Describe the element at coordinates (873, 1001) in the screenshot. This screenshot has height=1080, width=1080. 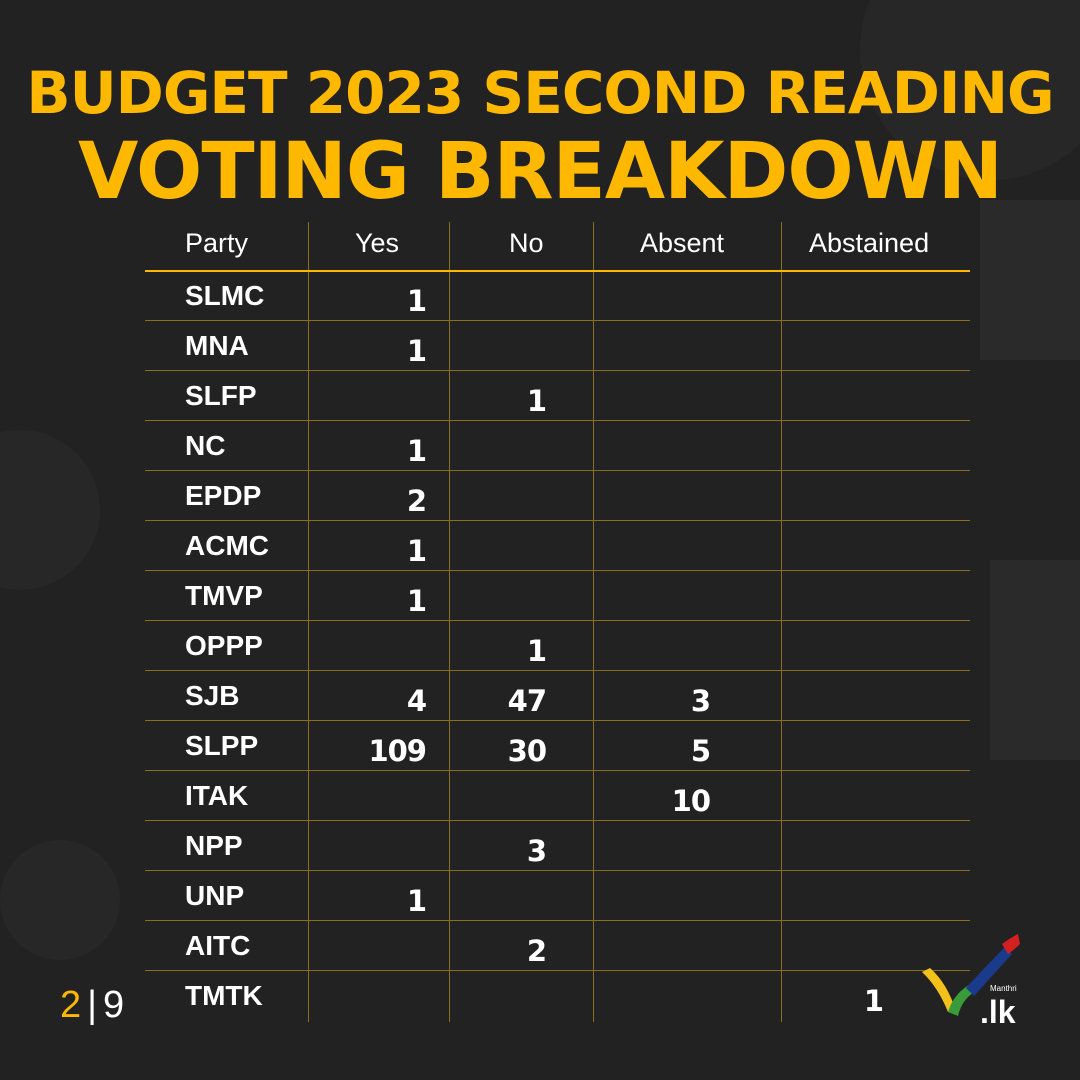
I see `abstained-count: 1` at that location.